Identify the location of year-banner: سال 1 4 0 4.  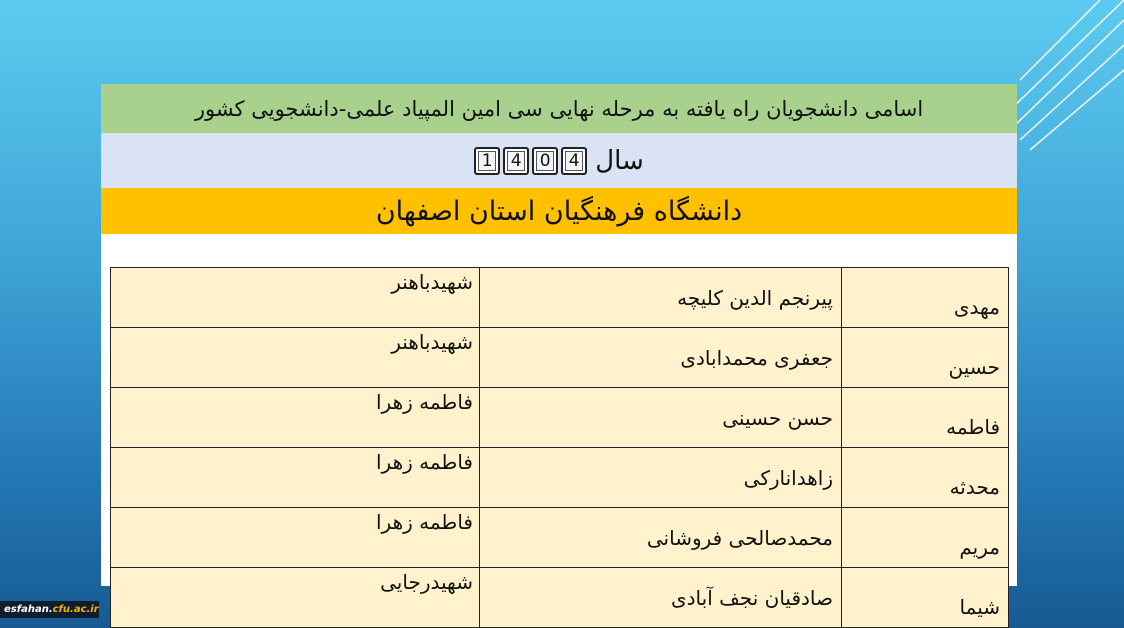
(559, 160).